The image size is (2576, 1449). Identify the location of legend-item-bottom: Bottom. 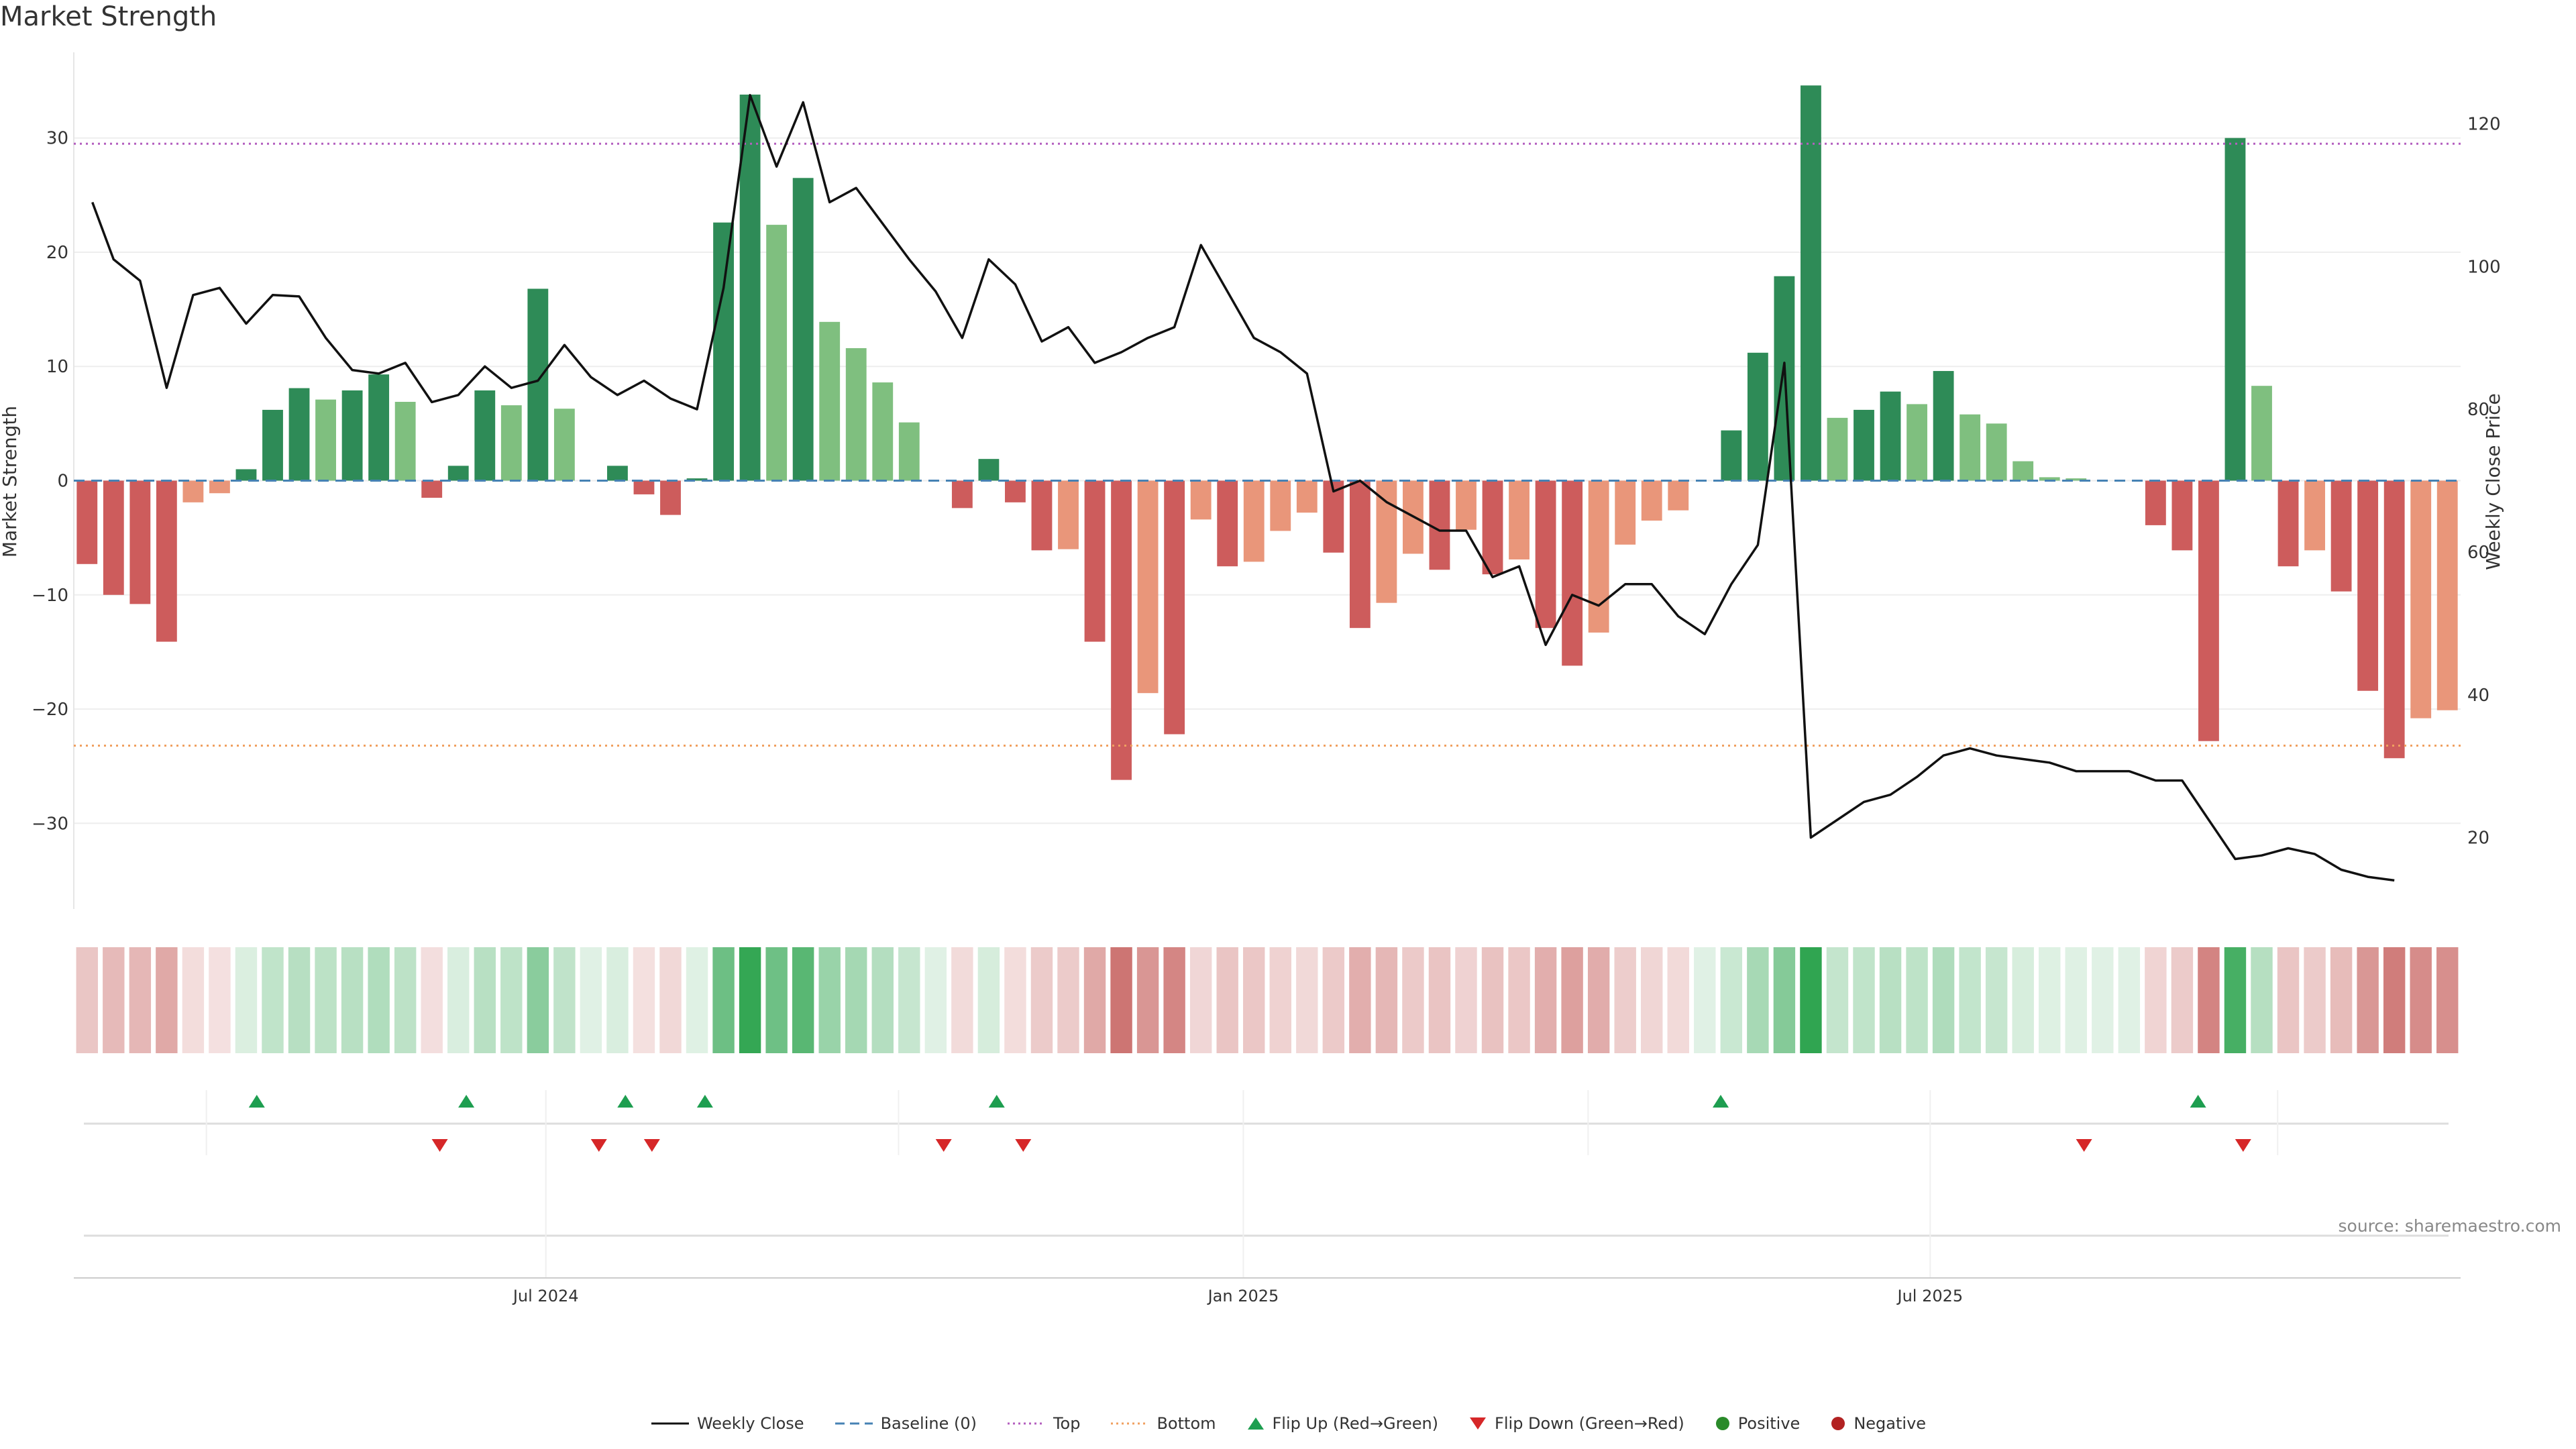
(1163, 1423).